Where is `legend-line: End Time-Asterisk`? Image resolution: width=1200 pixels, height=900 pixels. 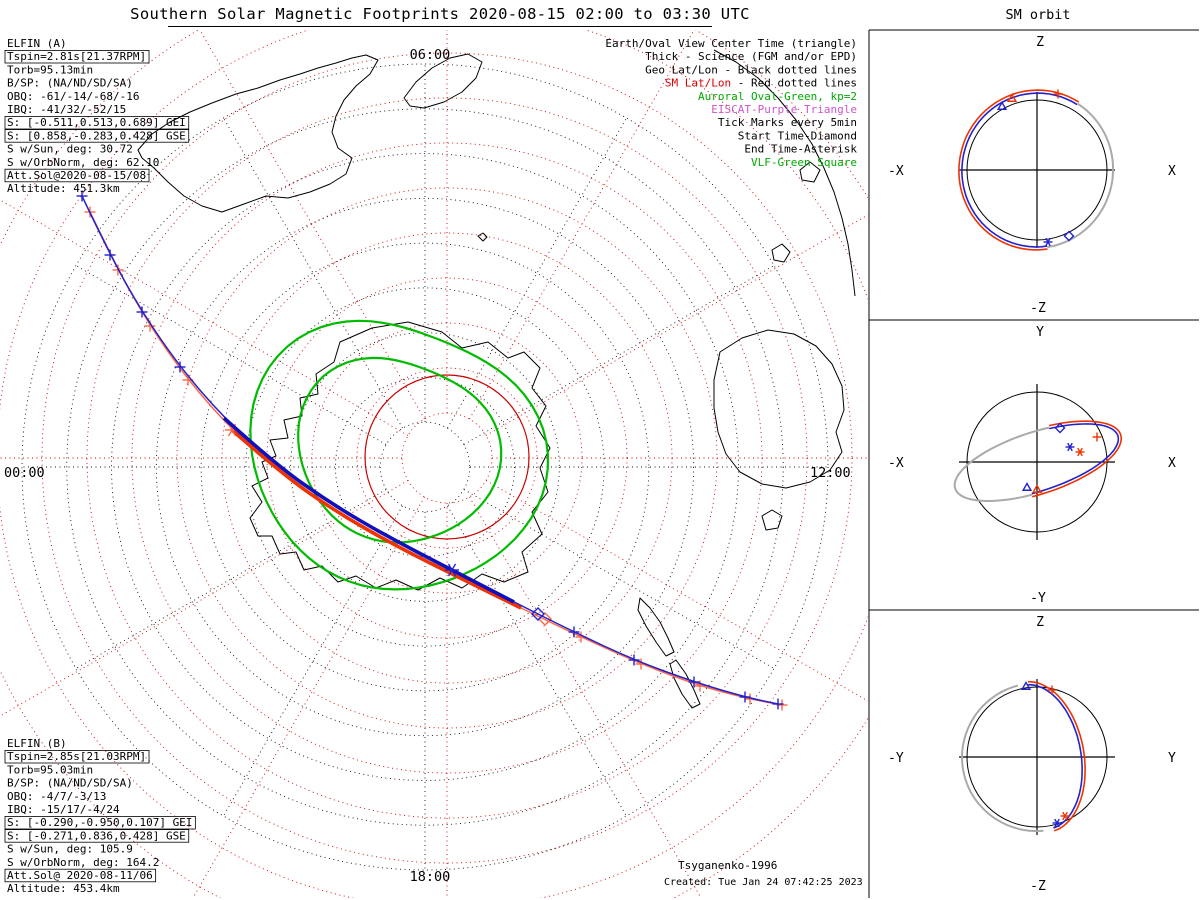 legend-line: End Time-Asterisk is located at coordinates (800, 149).